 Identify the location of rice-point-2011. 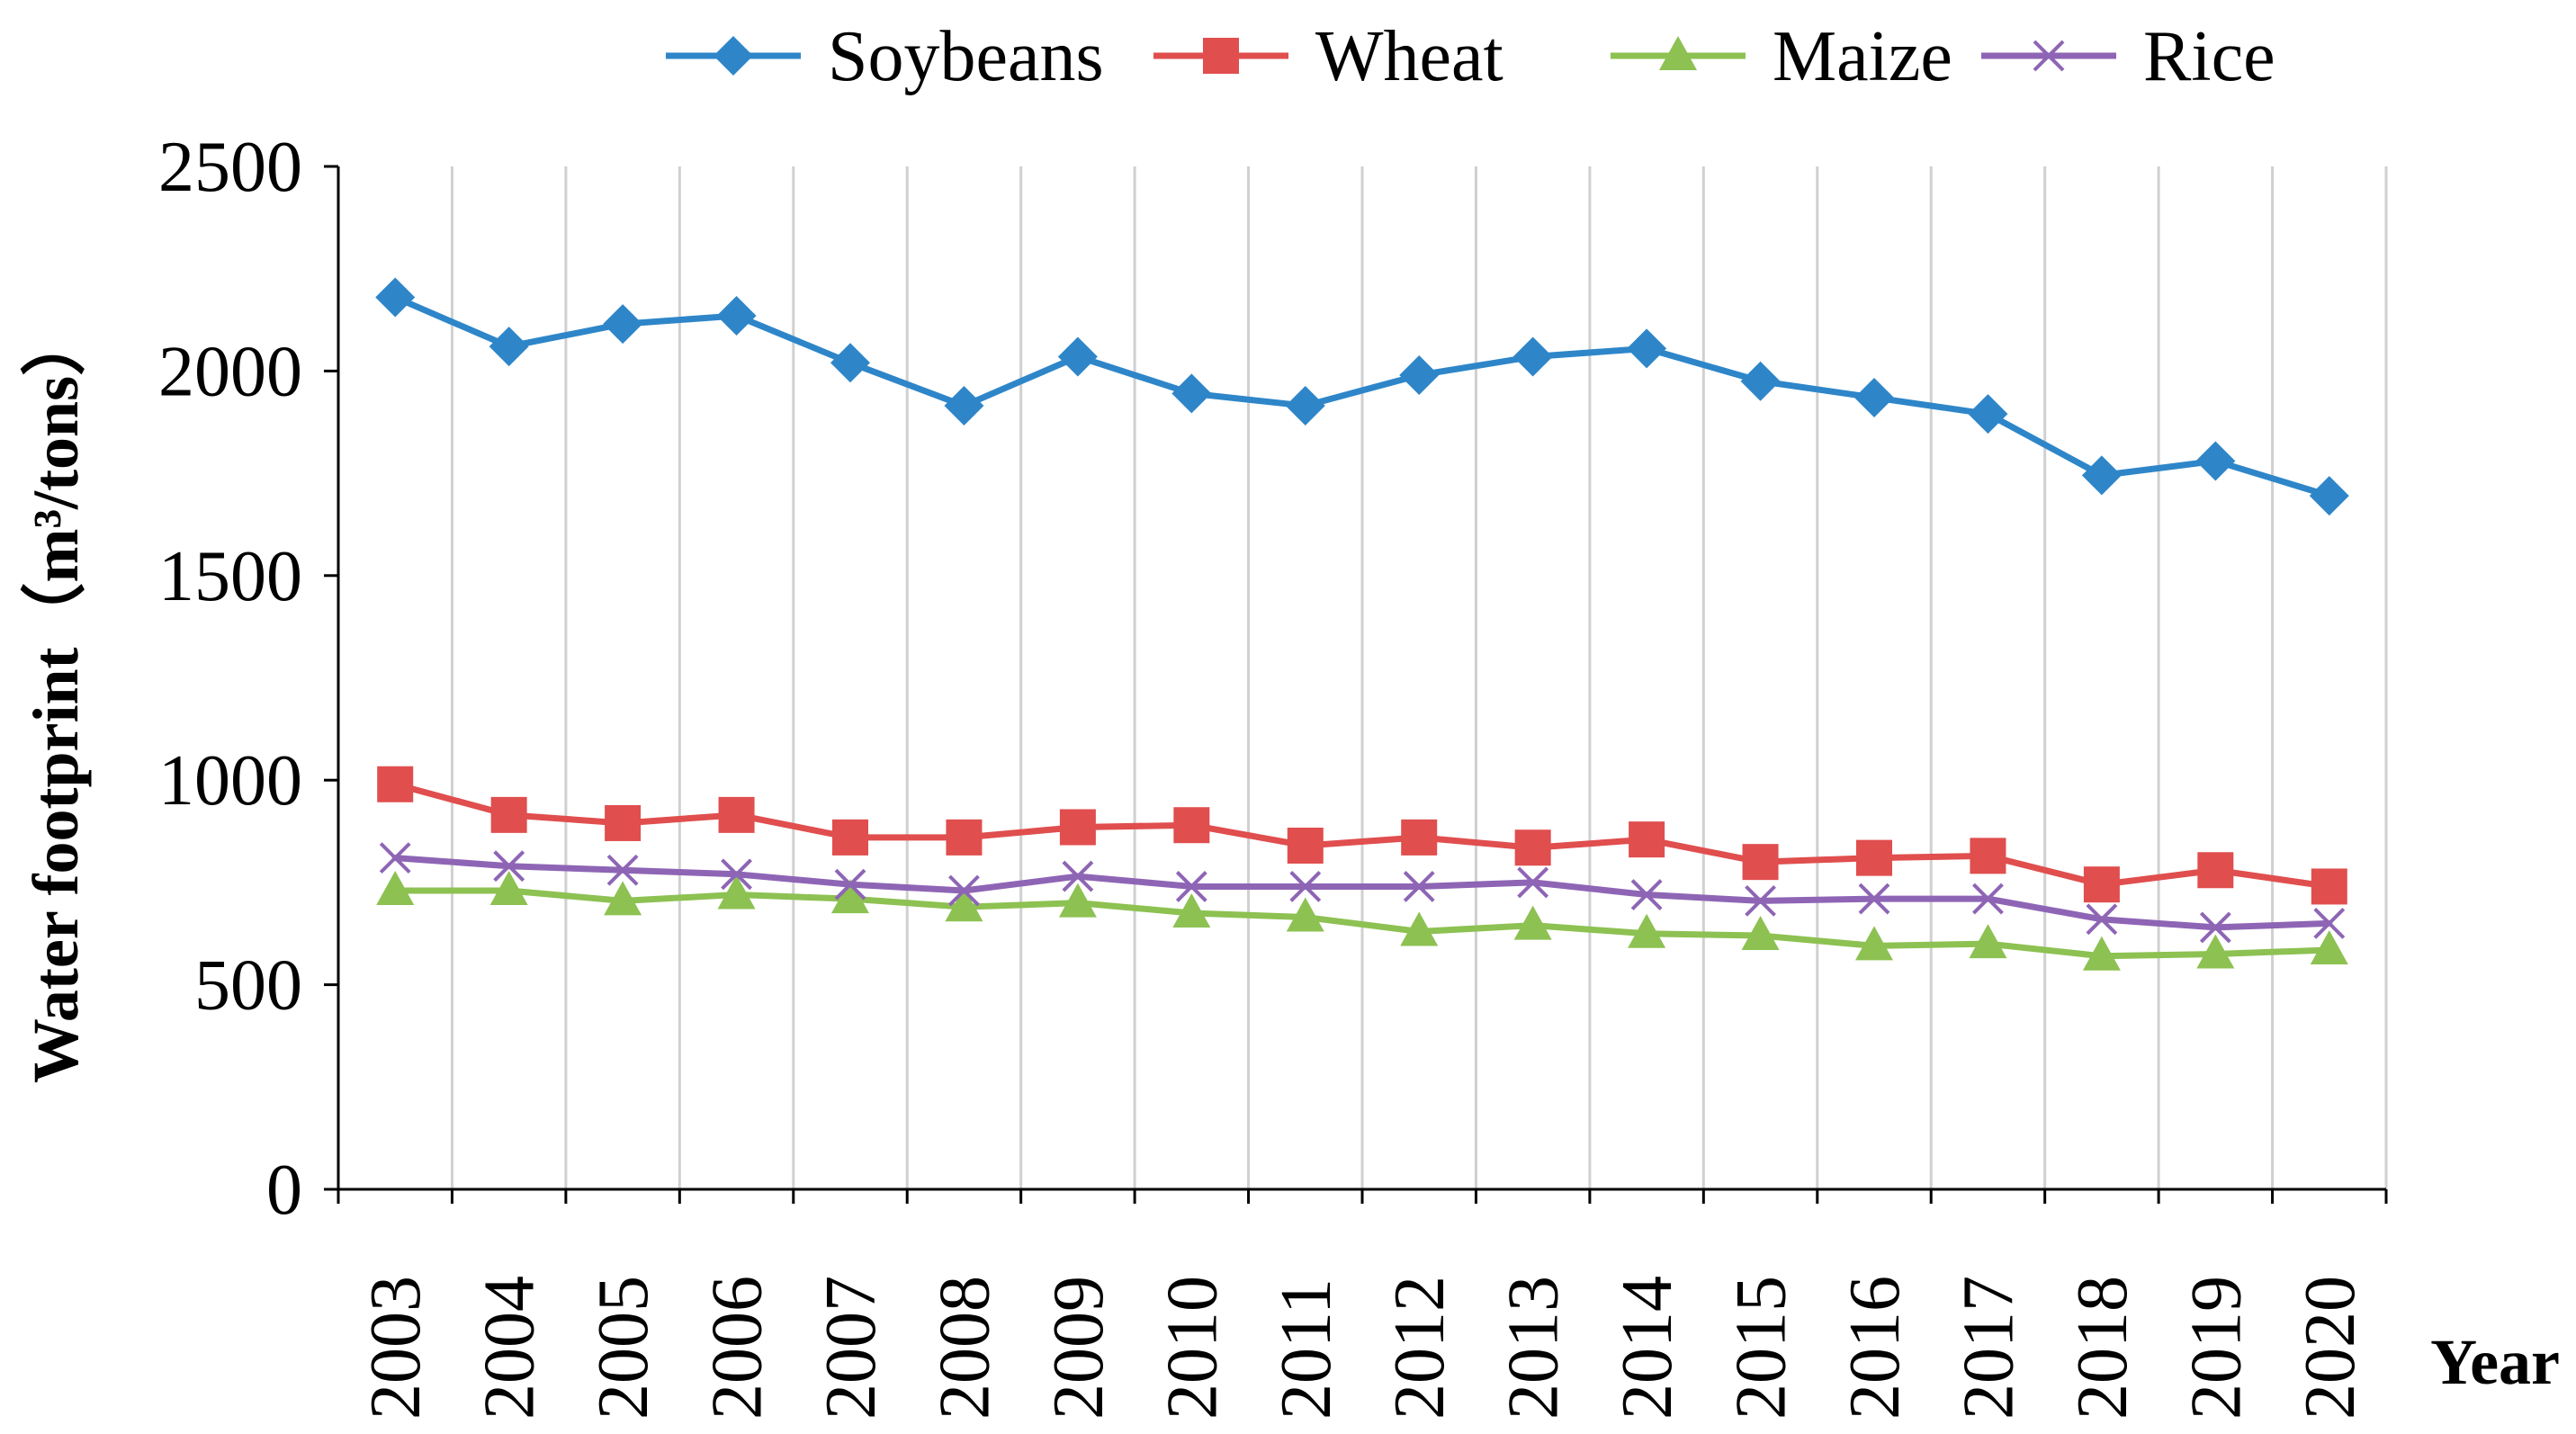
(1306, 886).